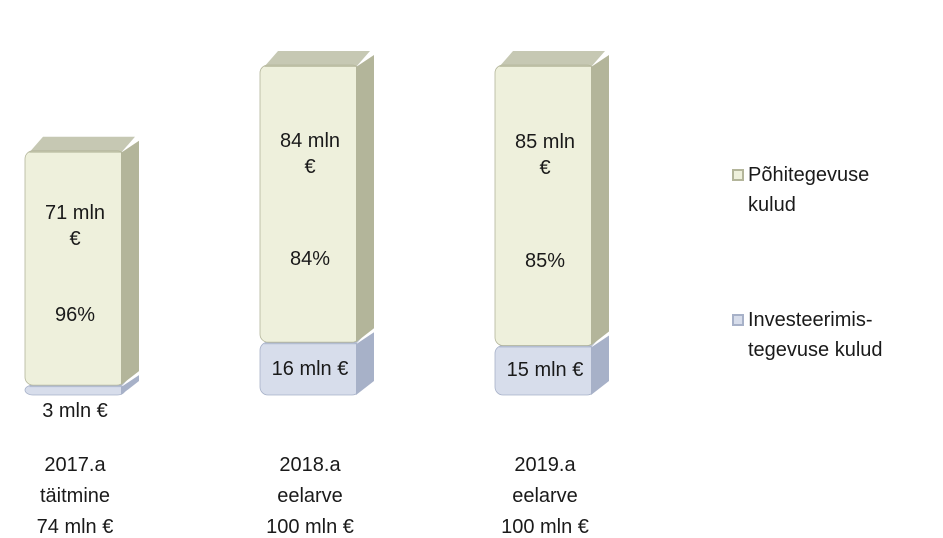 Image resolution: width=943 pixels, height=538 pixels. I want to click on legend-label: Põhitegevuse kulud, so click(809, 190).